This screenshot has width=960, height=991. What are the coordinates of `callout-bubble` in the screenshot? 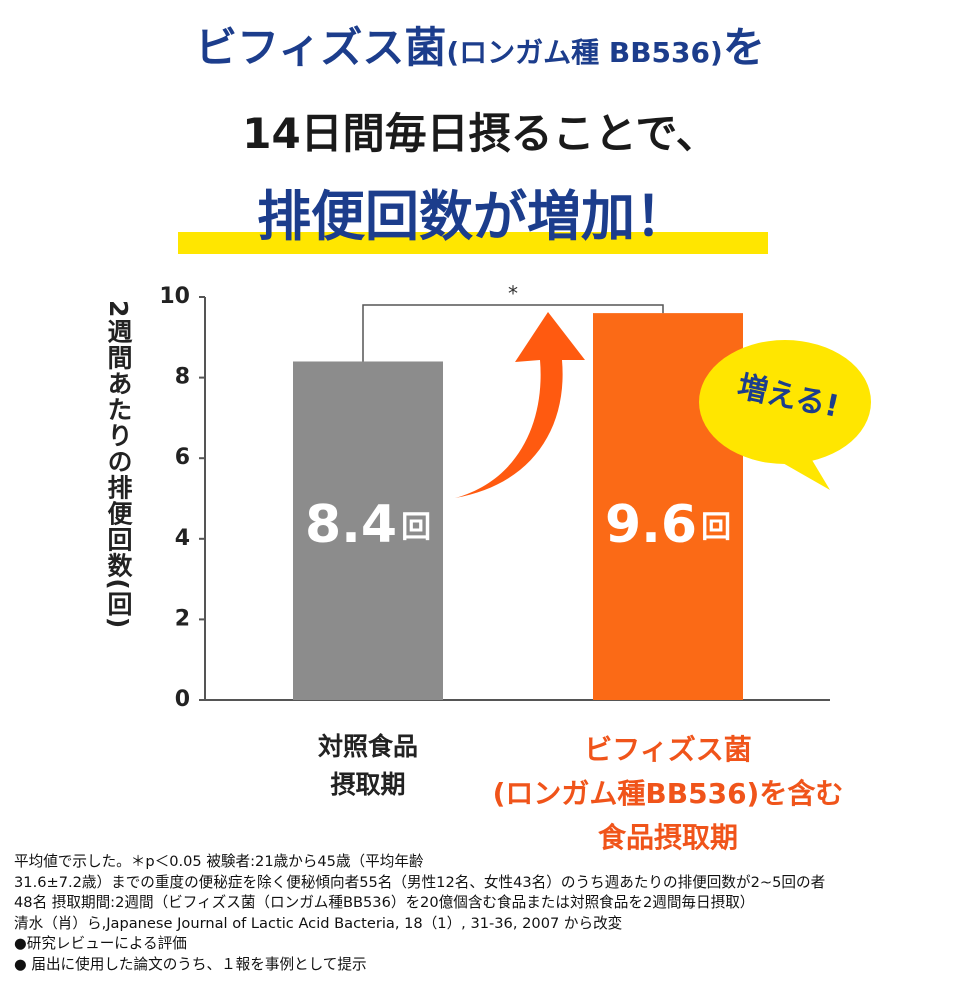 It's located at (785, 402).